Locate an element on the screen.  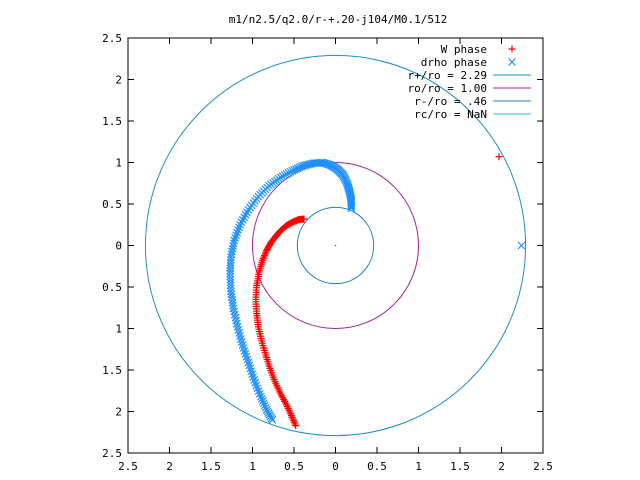
x-tick-label: 0 is located at coordinates (335, 466).